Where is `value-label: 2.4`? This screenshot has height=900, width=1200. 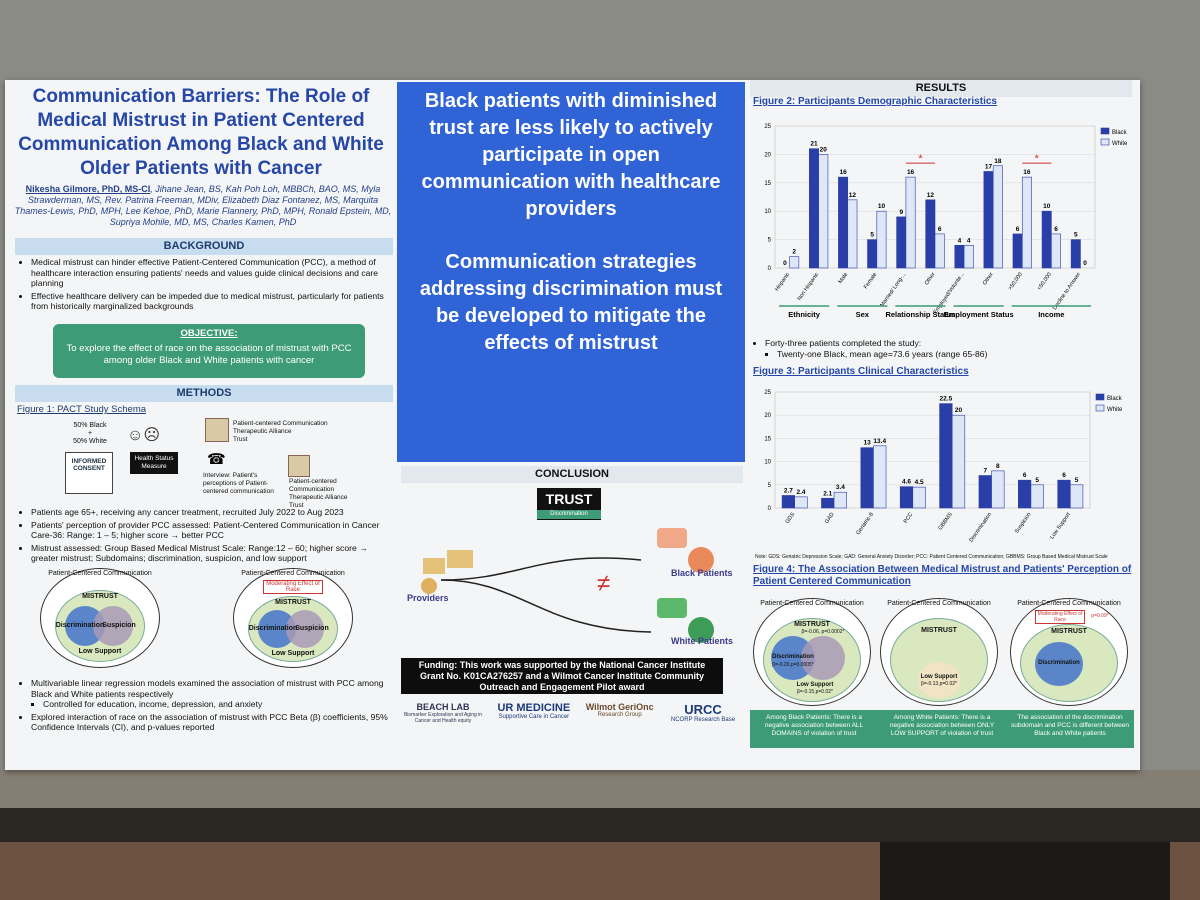
value-label: 2.4 is located at coordinates (800, 492).